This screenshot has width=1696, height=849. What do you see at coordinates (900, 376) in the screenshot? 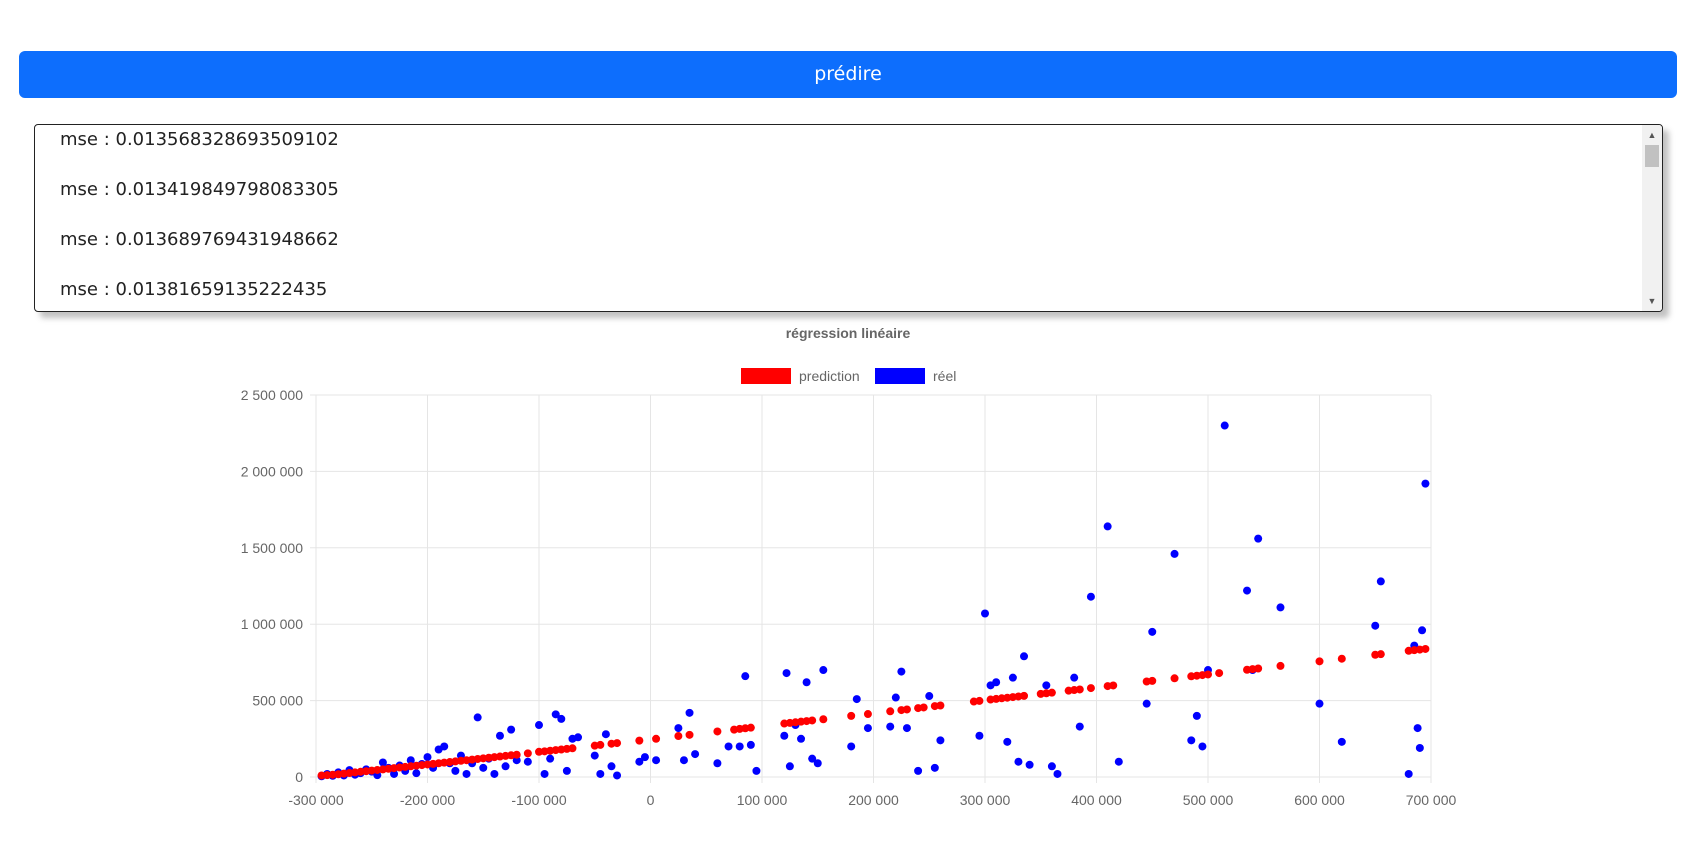
I see `legend-swatch` at bounding box center [900, 376].